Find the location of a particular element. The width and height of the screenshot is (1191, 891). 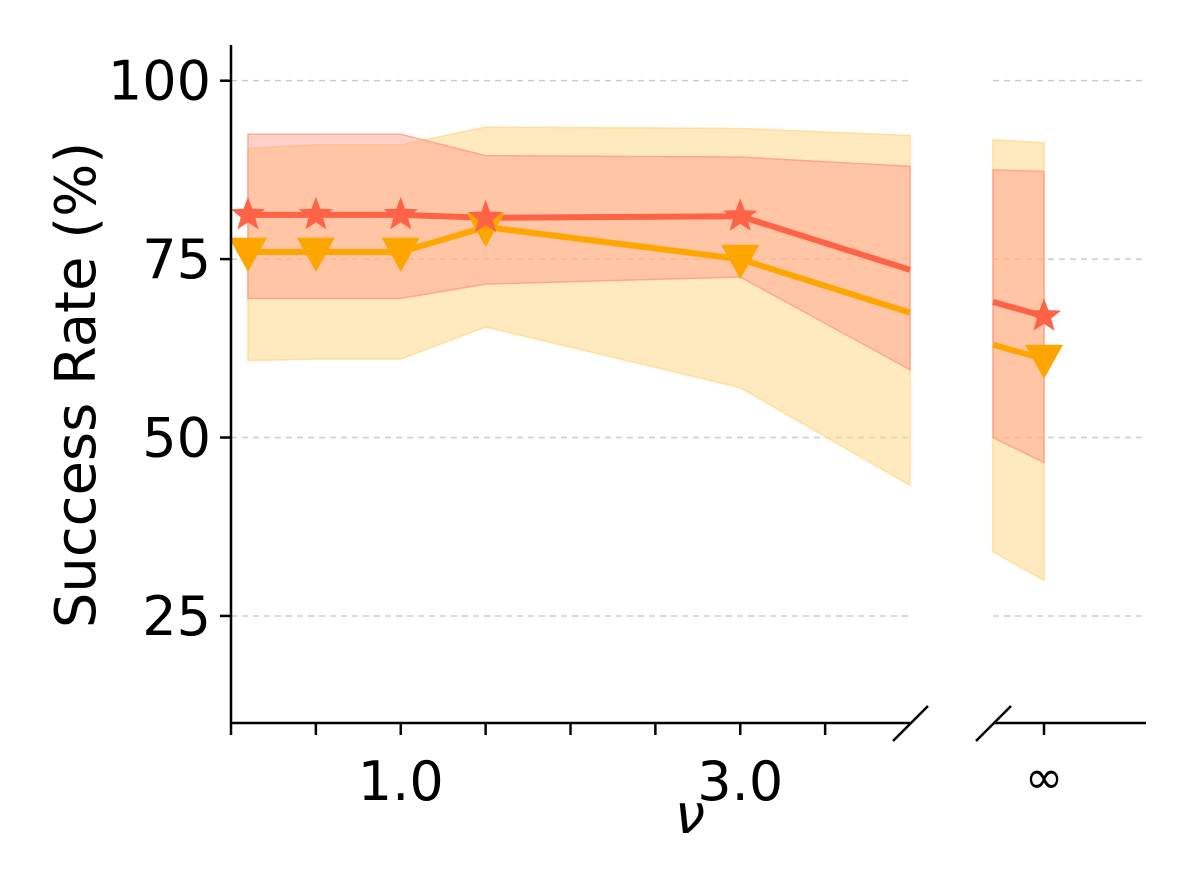

y-tick-label: 75 is located at coordinates (176, 259).